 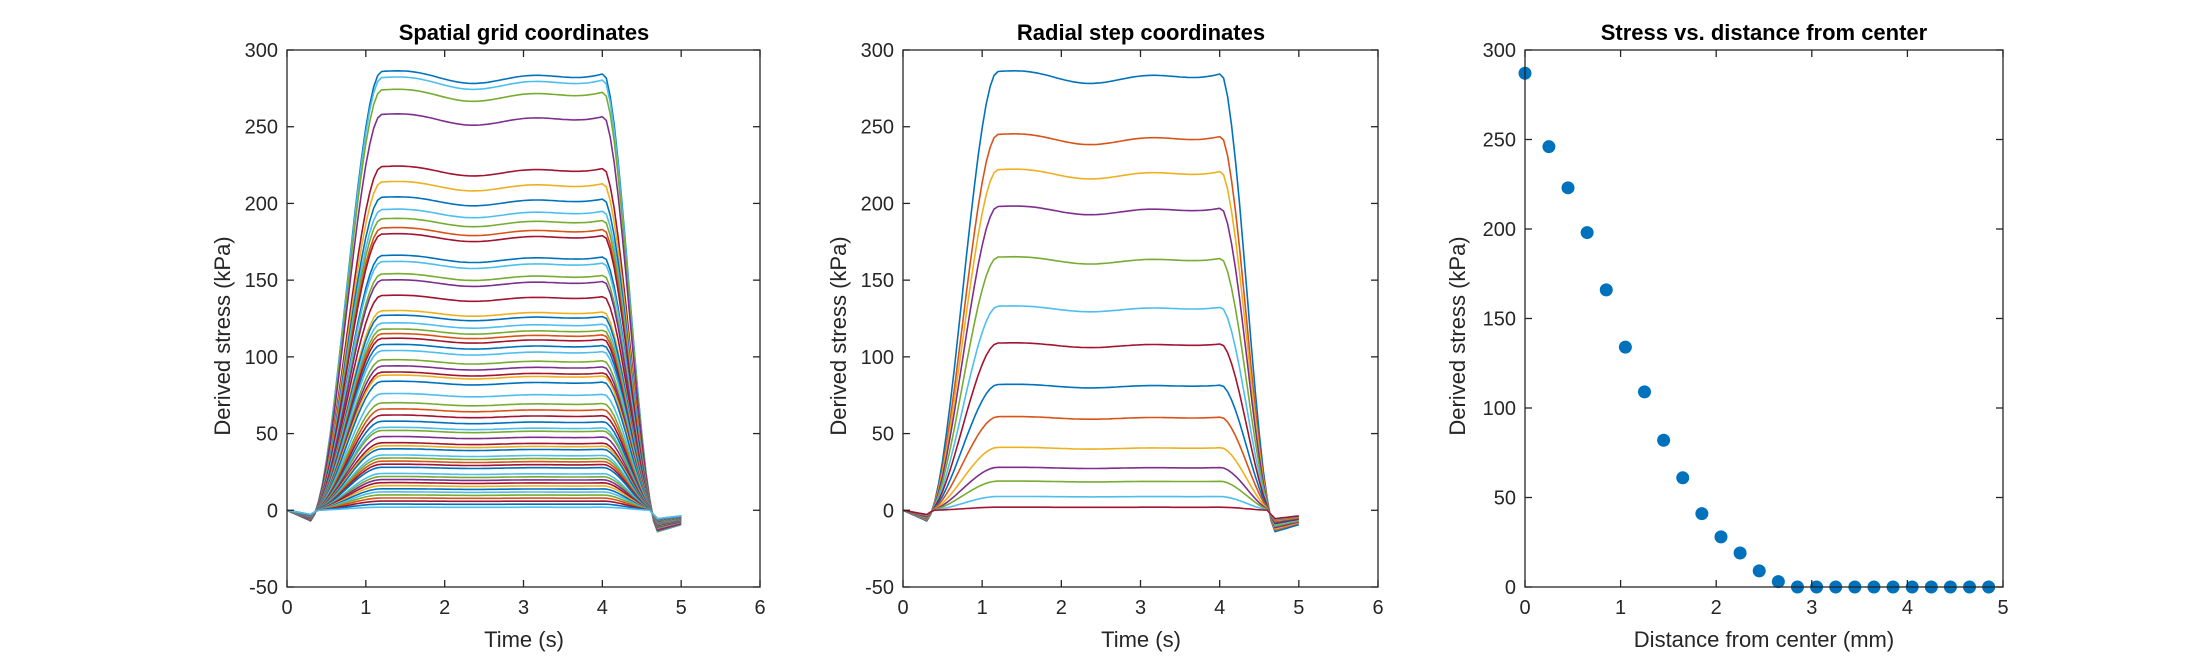 I want to click on y-tick-label: -50, so click(x=263, y=588).